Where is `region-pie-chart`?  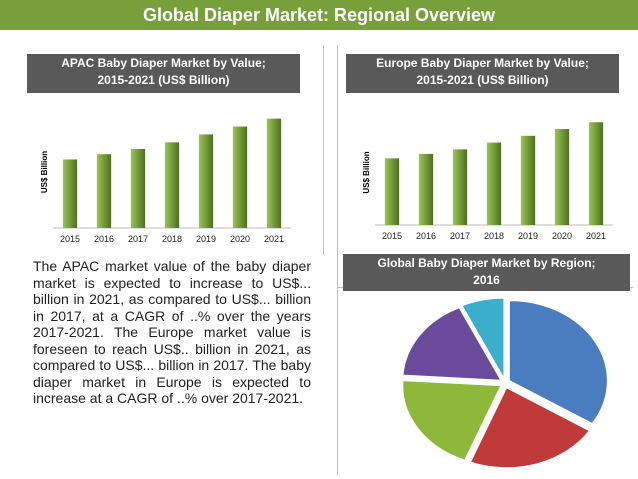 region-pie-chart is located at coordinates (505, 383).